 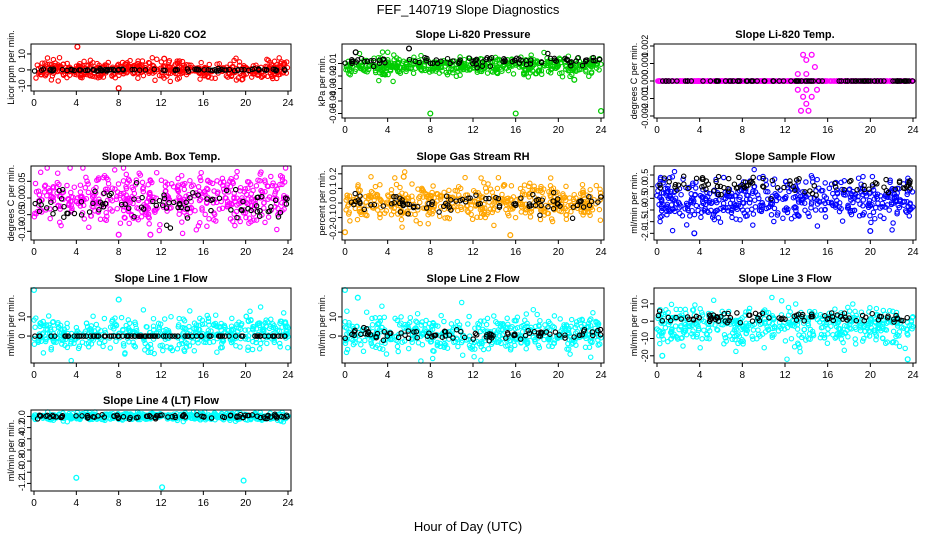 What do you see at coordinates (22, 85) in the screenshot?
I see `y-tick-label: -10` at bounding box center [22, 85].